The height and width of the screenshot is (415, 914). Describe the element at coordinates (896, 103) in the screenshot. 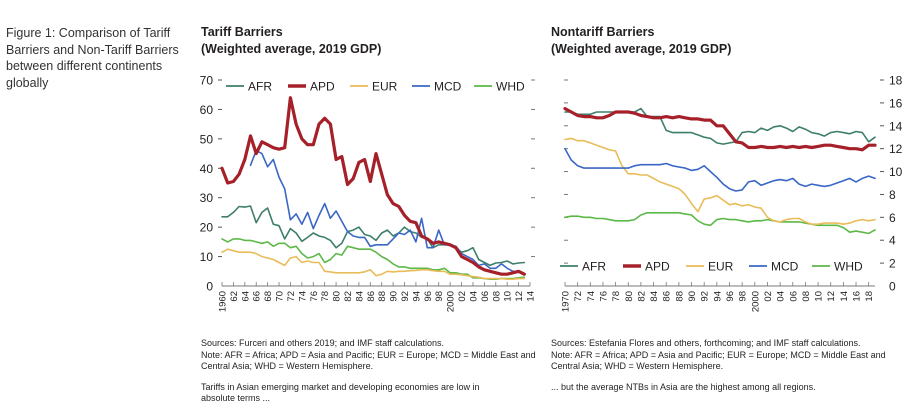

I see `y-tick-label: 16` at that location.